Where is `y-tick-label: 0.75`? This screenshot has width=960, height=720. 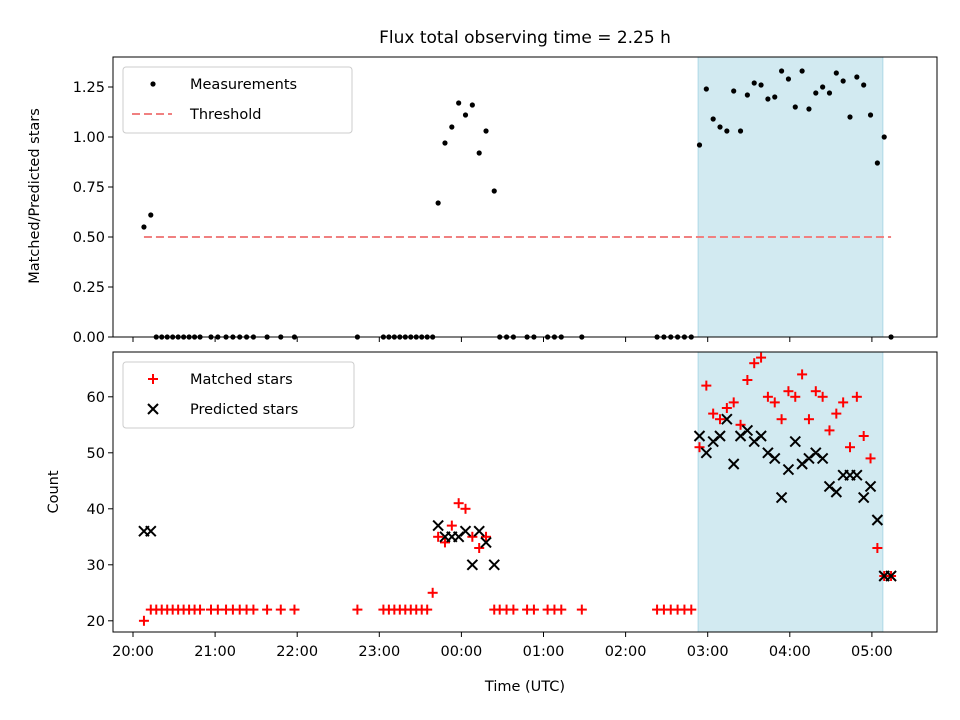 y-tick-label: 0.75 is located at coordinates (89, 188).